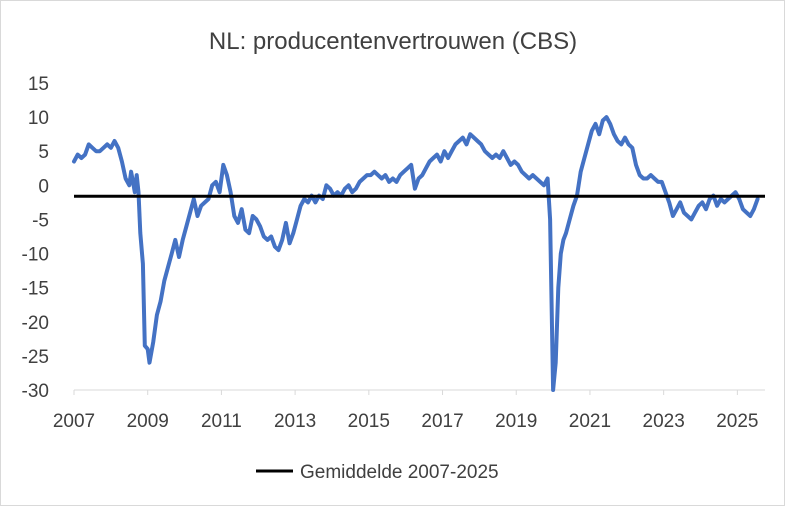 This screenshot has width=785, height=506. What do you see at coordinates (664, 421) in the screenshot?
I see `x-tick-label: 2023` at bounding box center [664, 421].